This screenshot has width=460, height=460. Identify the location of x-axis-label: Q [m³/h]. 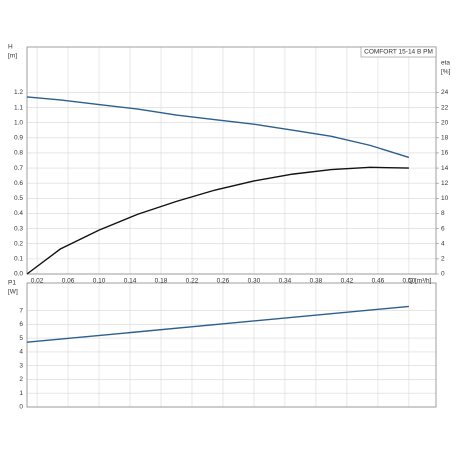
(420, 281).